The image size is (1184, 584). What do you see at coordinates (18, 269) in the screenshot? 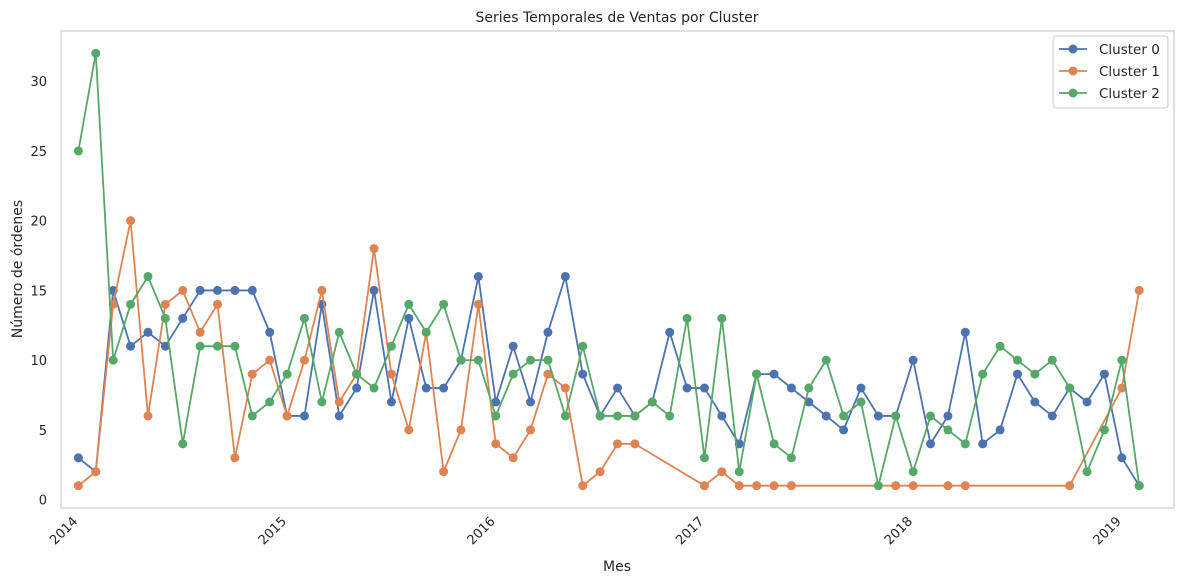
I see `y-axis-label: Número de órdenes` at bounding box center [18, 269].